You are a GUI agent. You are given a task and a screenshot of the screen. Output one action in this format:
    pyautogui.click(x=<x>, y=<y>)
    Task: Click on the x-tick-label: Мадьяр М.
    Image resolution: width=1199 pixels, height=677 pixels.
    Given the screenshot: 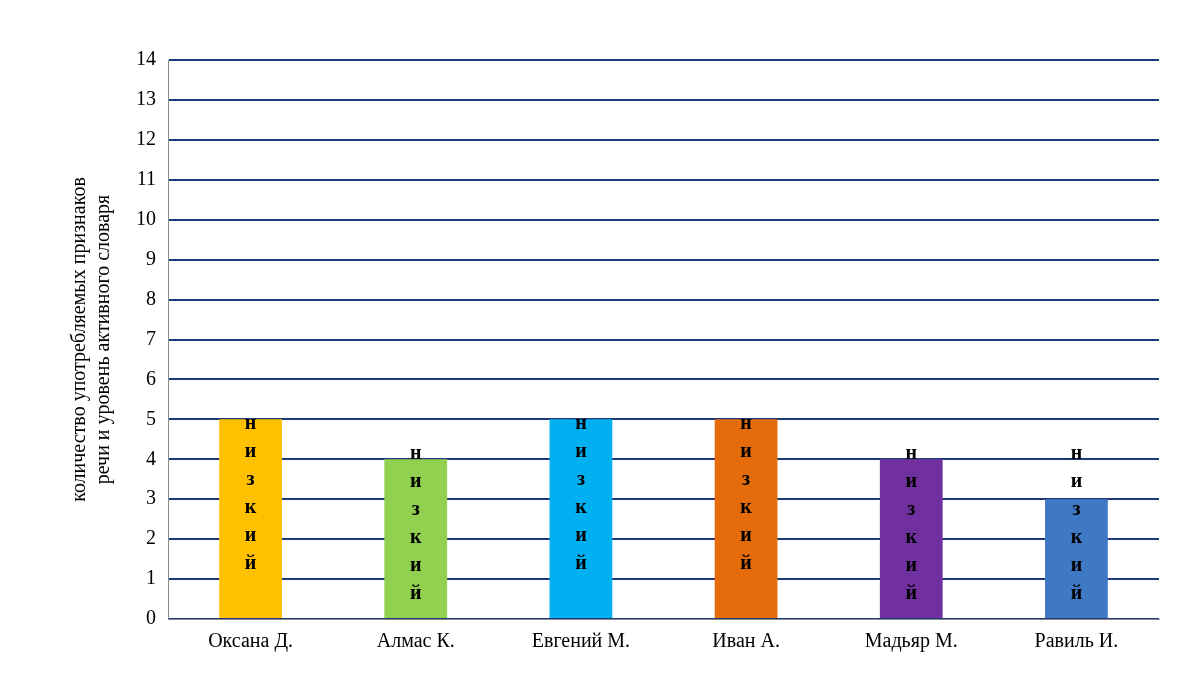 What is the action you would take?
    pyautogui.click(x=911, y=641)
    